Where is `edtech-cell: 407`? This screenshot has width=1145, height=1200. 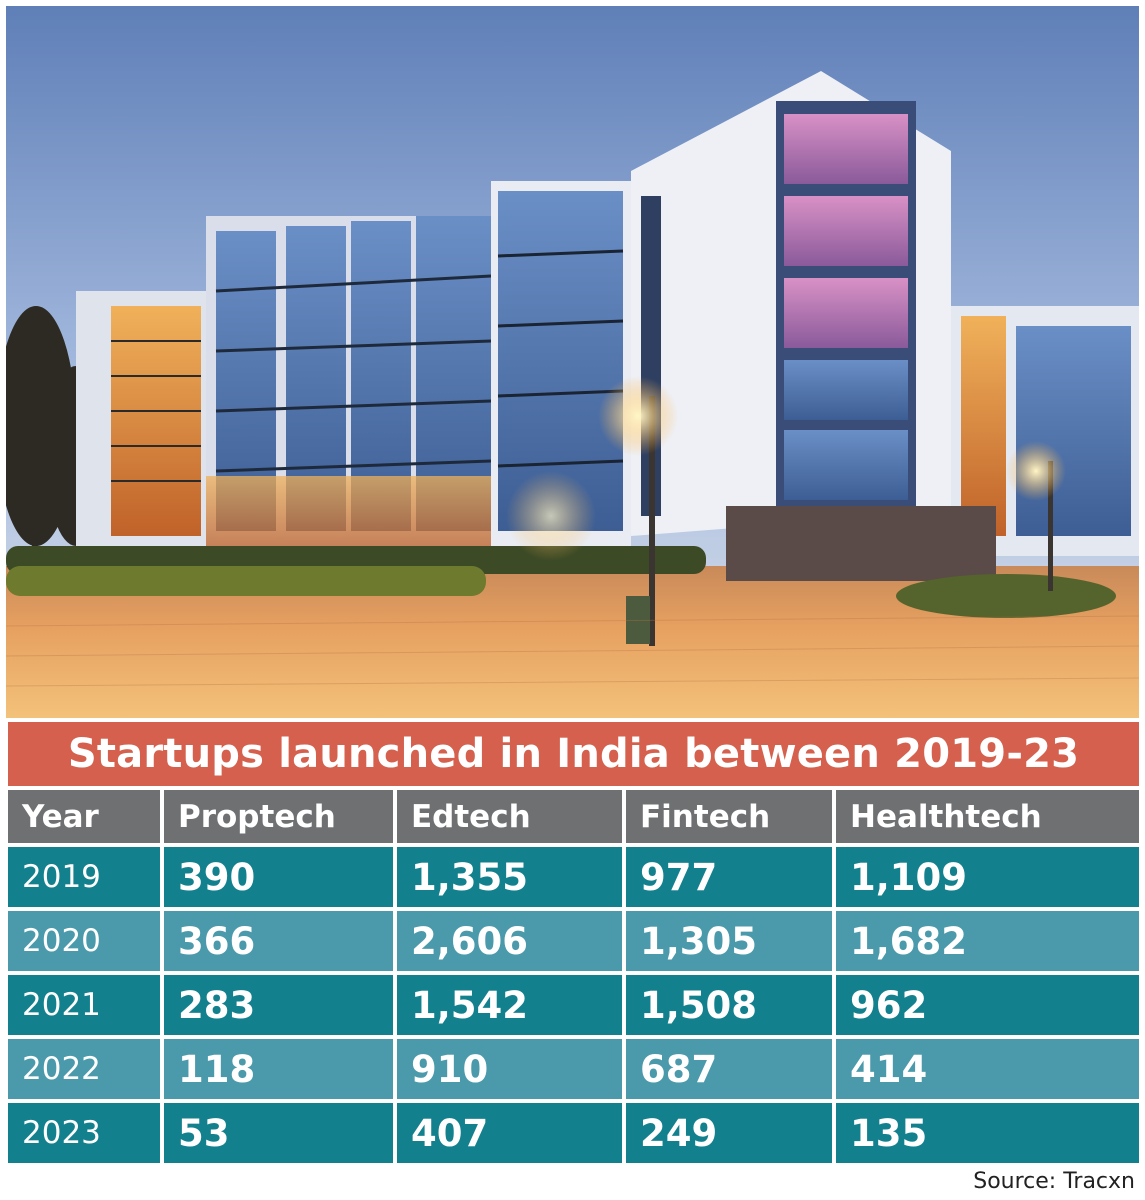
edtech-cell: 407 is located at coordinates (509, 1133).